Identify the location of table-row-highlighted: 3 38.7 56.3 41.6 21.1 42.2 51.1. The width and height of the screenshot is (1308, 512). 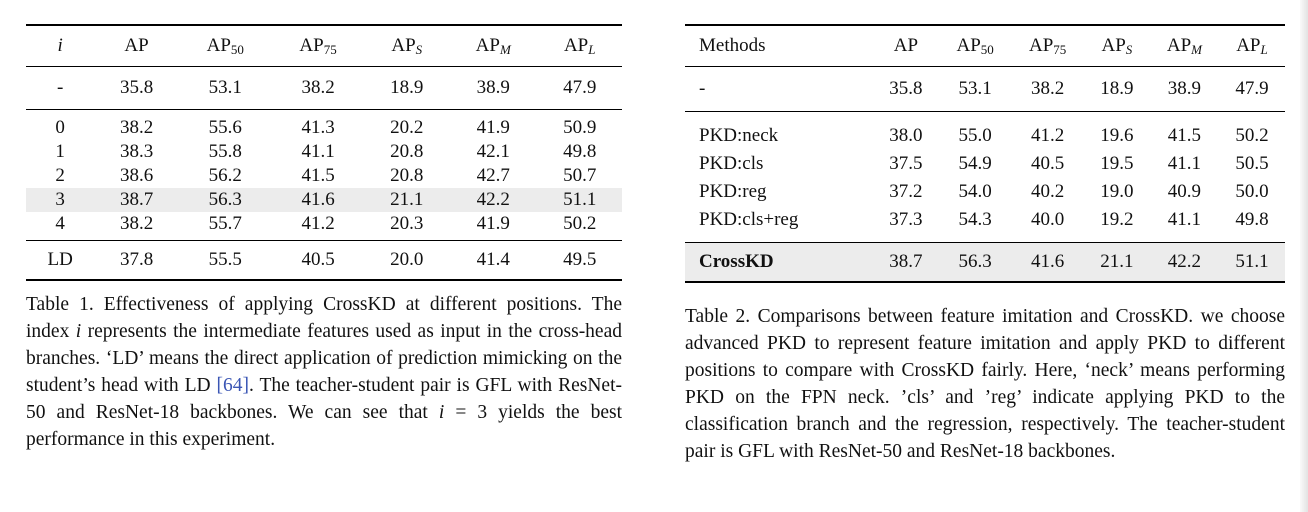
(324, 200).